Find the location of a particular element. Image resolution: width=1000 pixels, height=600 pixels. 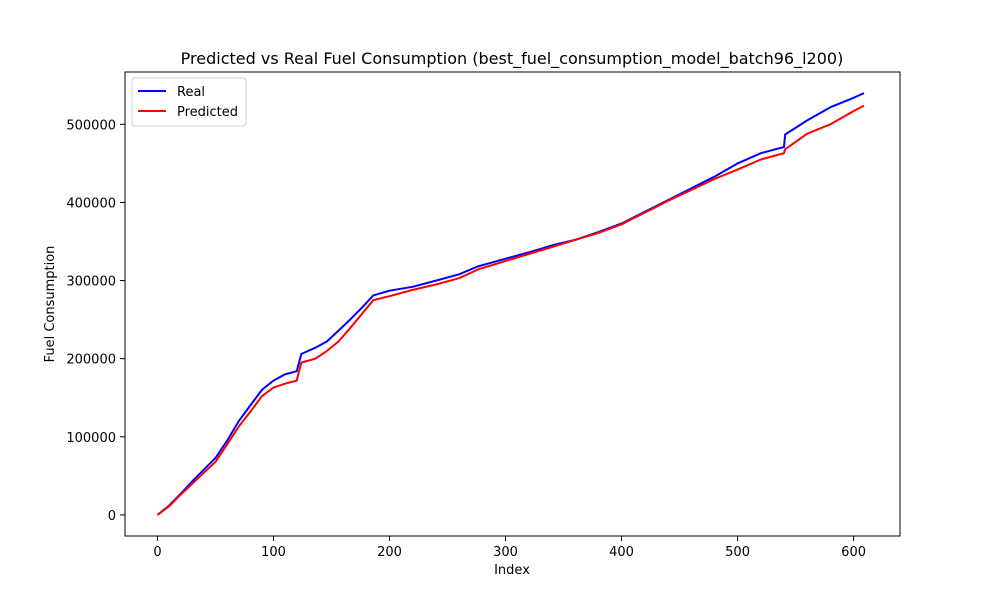

x-tick-label: 600 is located at coordinates (853, 552).